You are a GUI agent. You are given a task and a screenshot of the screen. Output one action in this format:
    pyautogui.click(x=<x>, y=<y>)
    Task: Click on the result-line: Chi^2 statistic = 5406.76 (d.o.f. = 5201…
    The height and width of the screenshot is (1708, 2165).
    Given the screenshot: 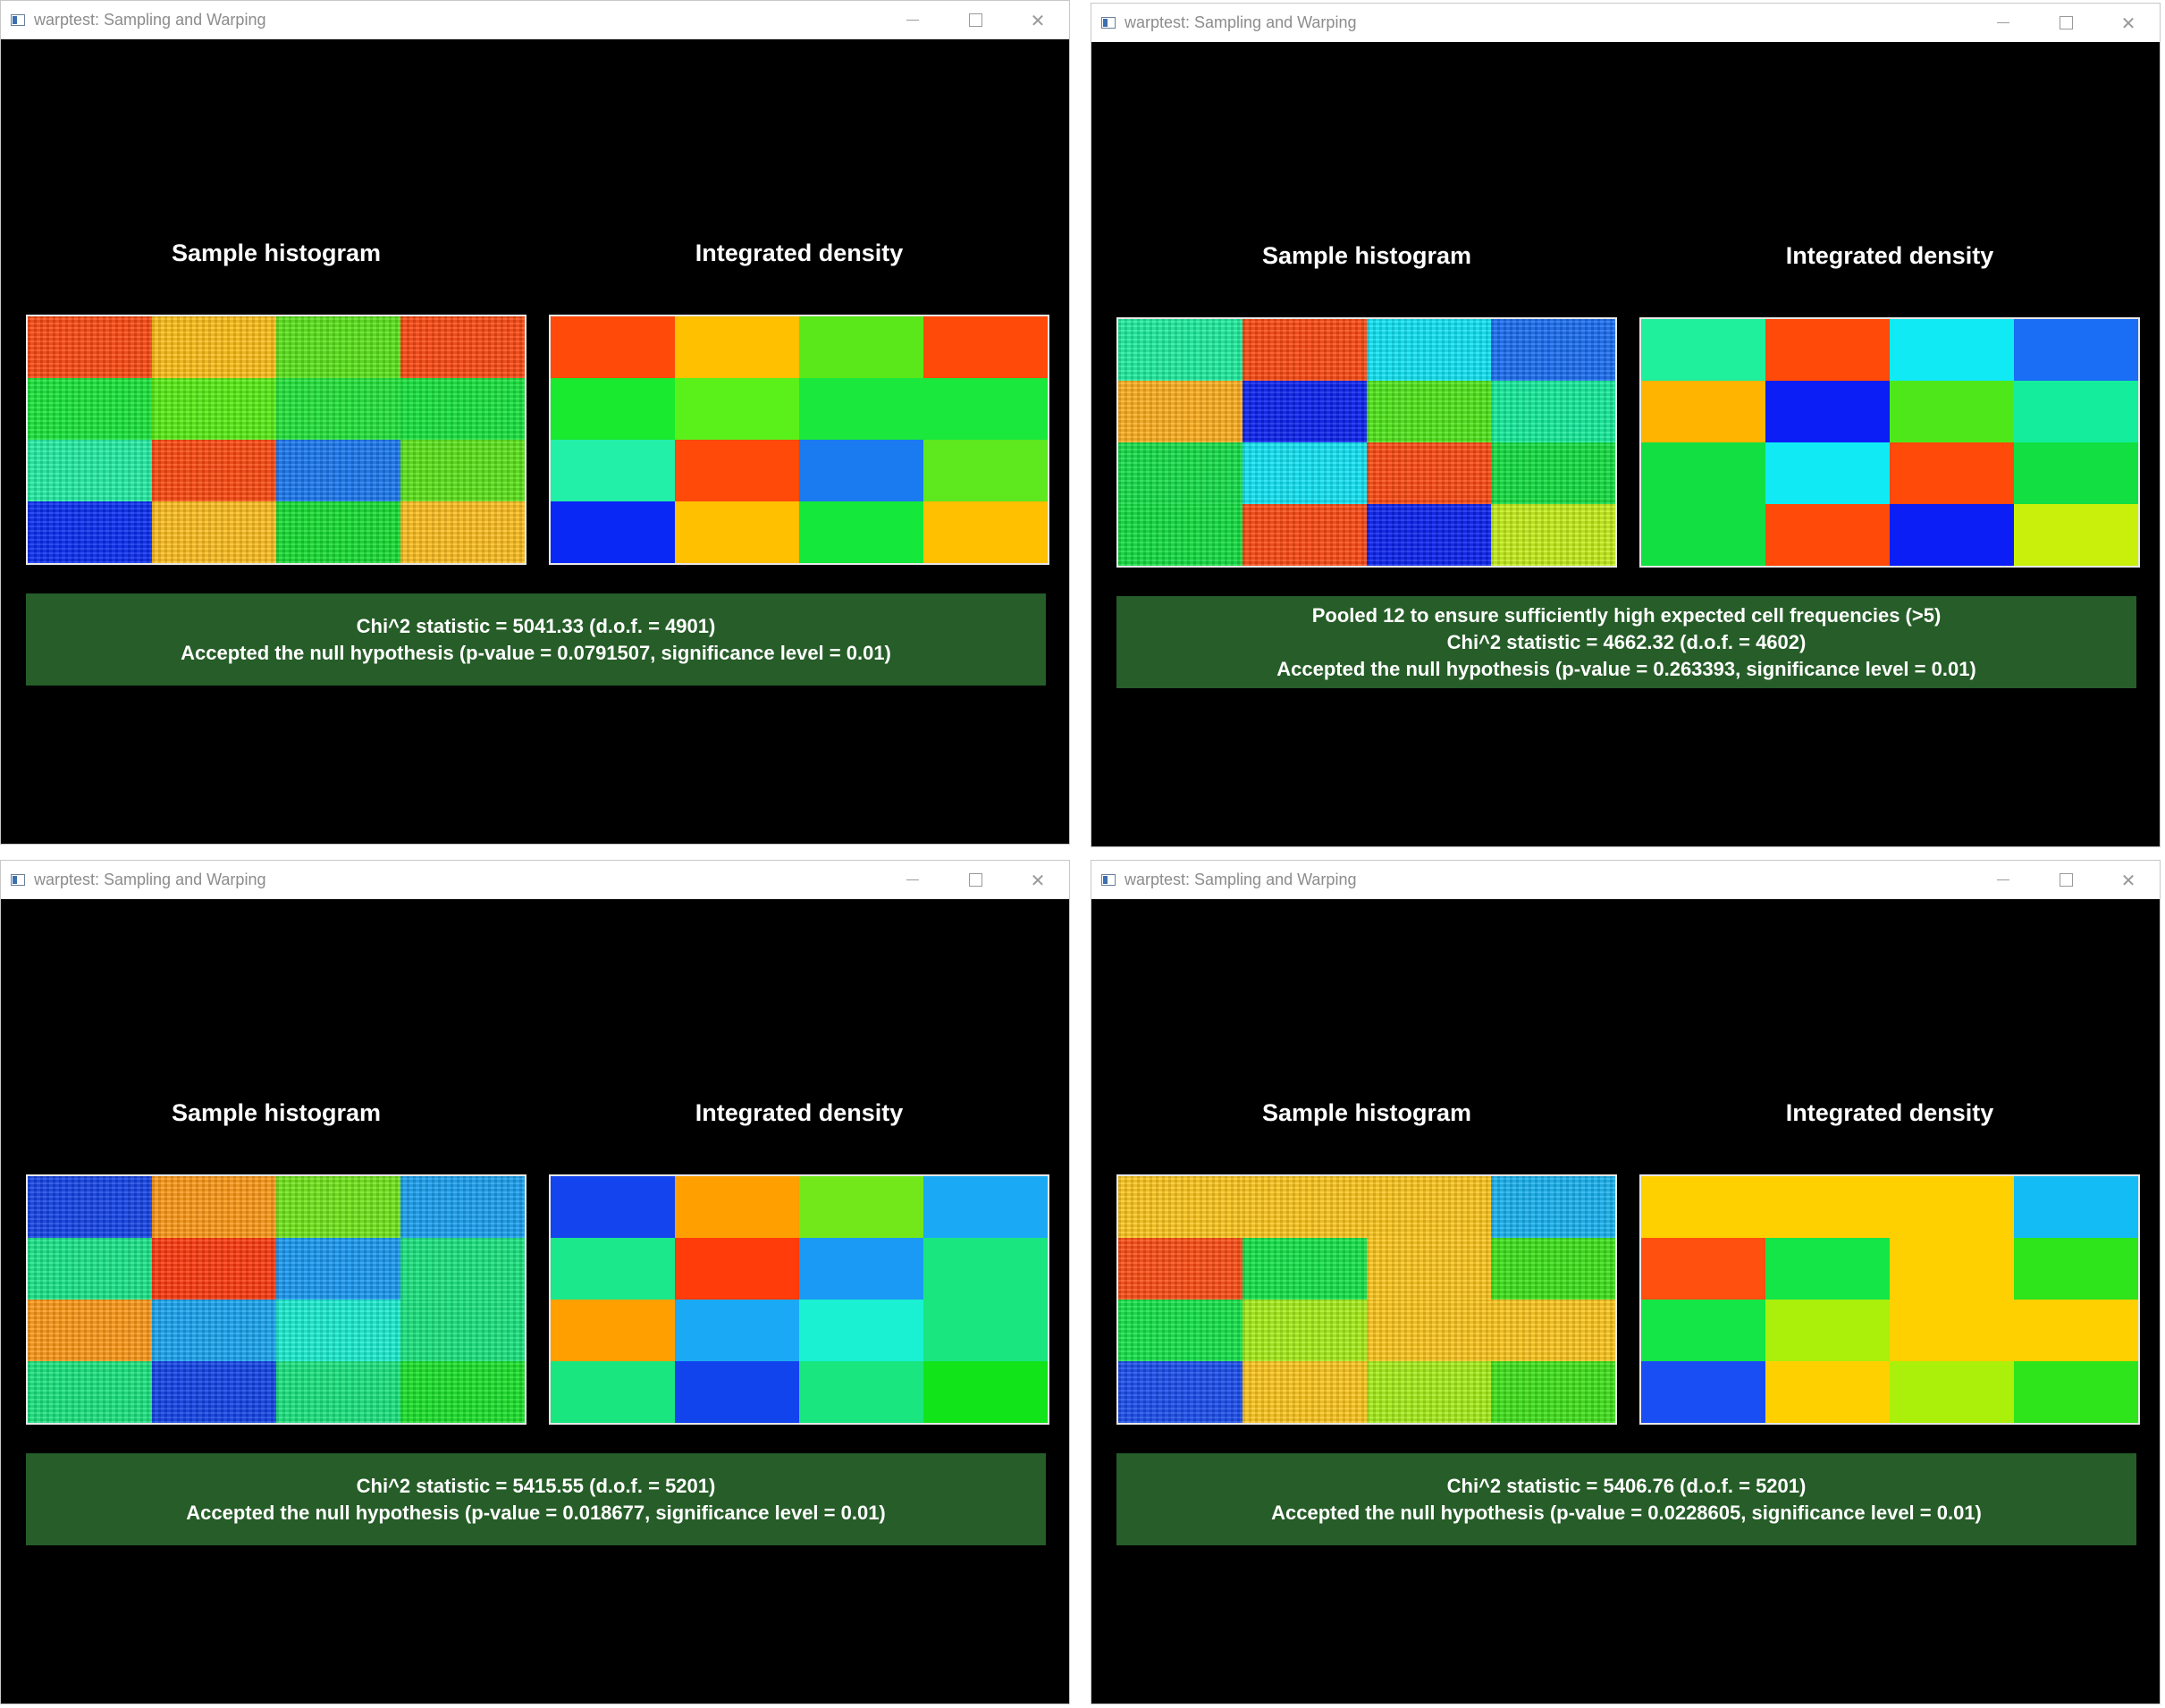 What is the action you would take?
    pyautogui.click(x=1627, y=1486)
    